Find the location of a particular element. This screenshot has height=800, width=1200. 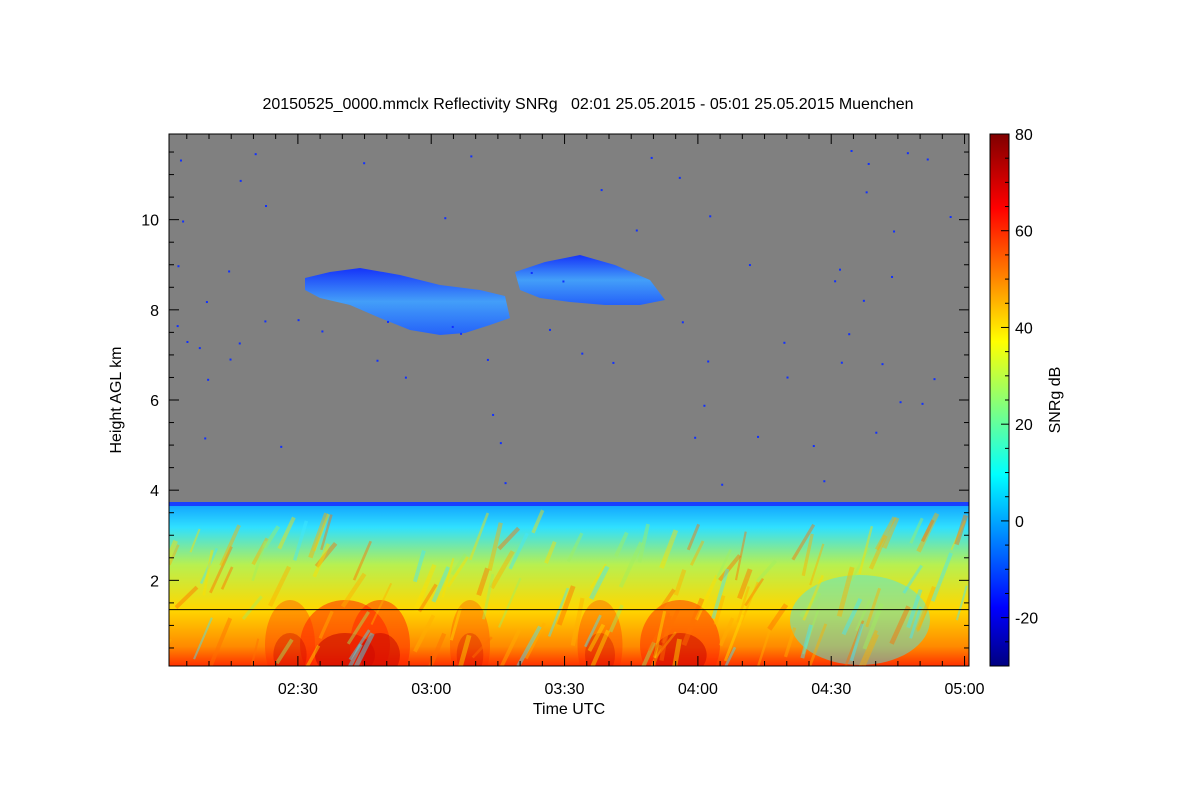

colorbar-axis: -20 0 20 40 60 80 is located at coordinates (1019, 385).